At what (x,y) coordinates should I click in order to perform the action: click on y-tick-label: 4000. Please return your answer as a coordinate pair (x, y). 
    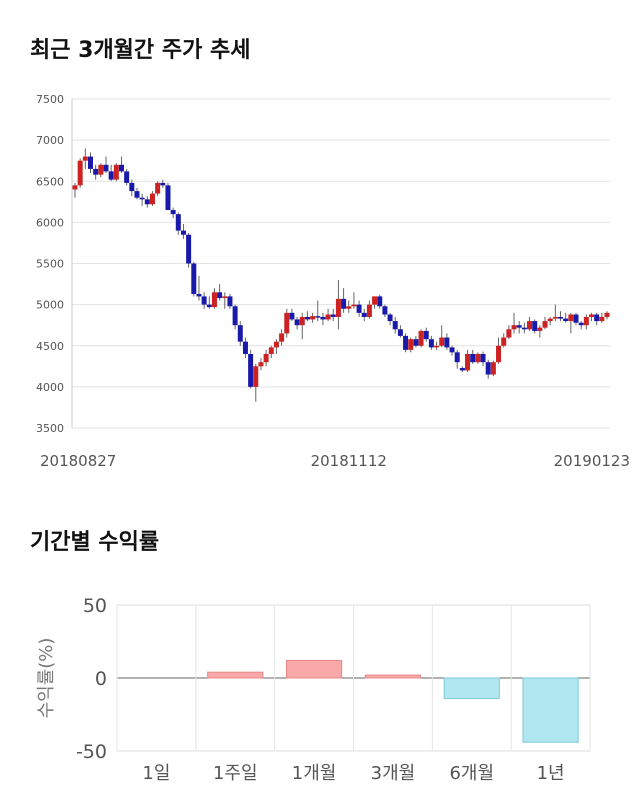
    Looking at the image, I should click on (50, 387).